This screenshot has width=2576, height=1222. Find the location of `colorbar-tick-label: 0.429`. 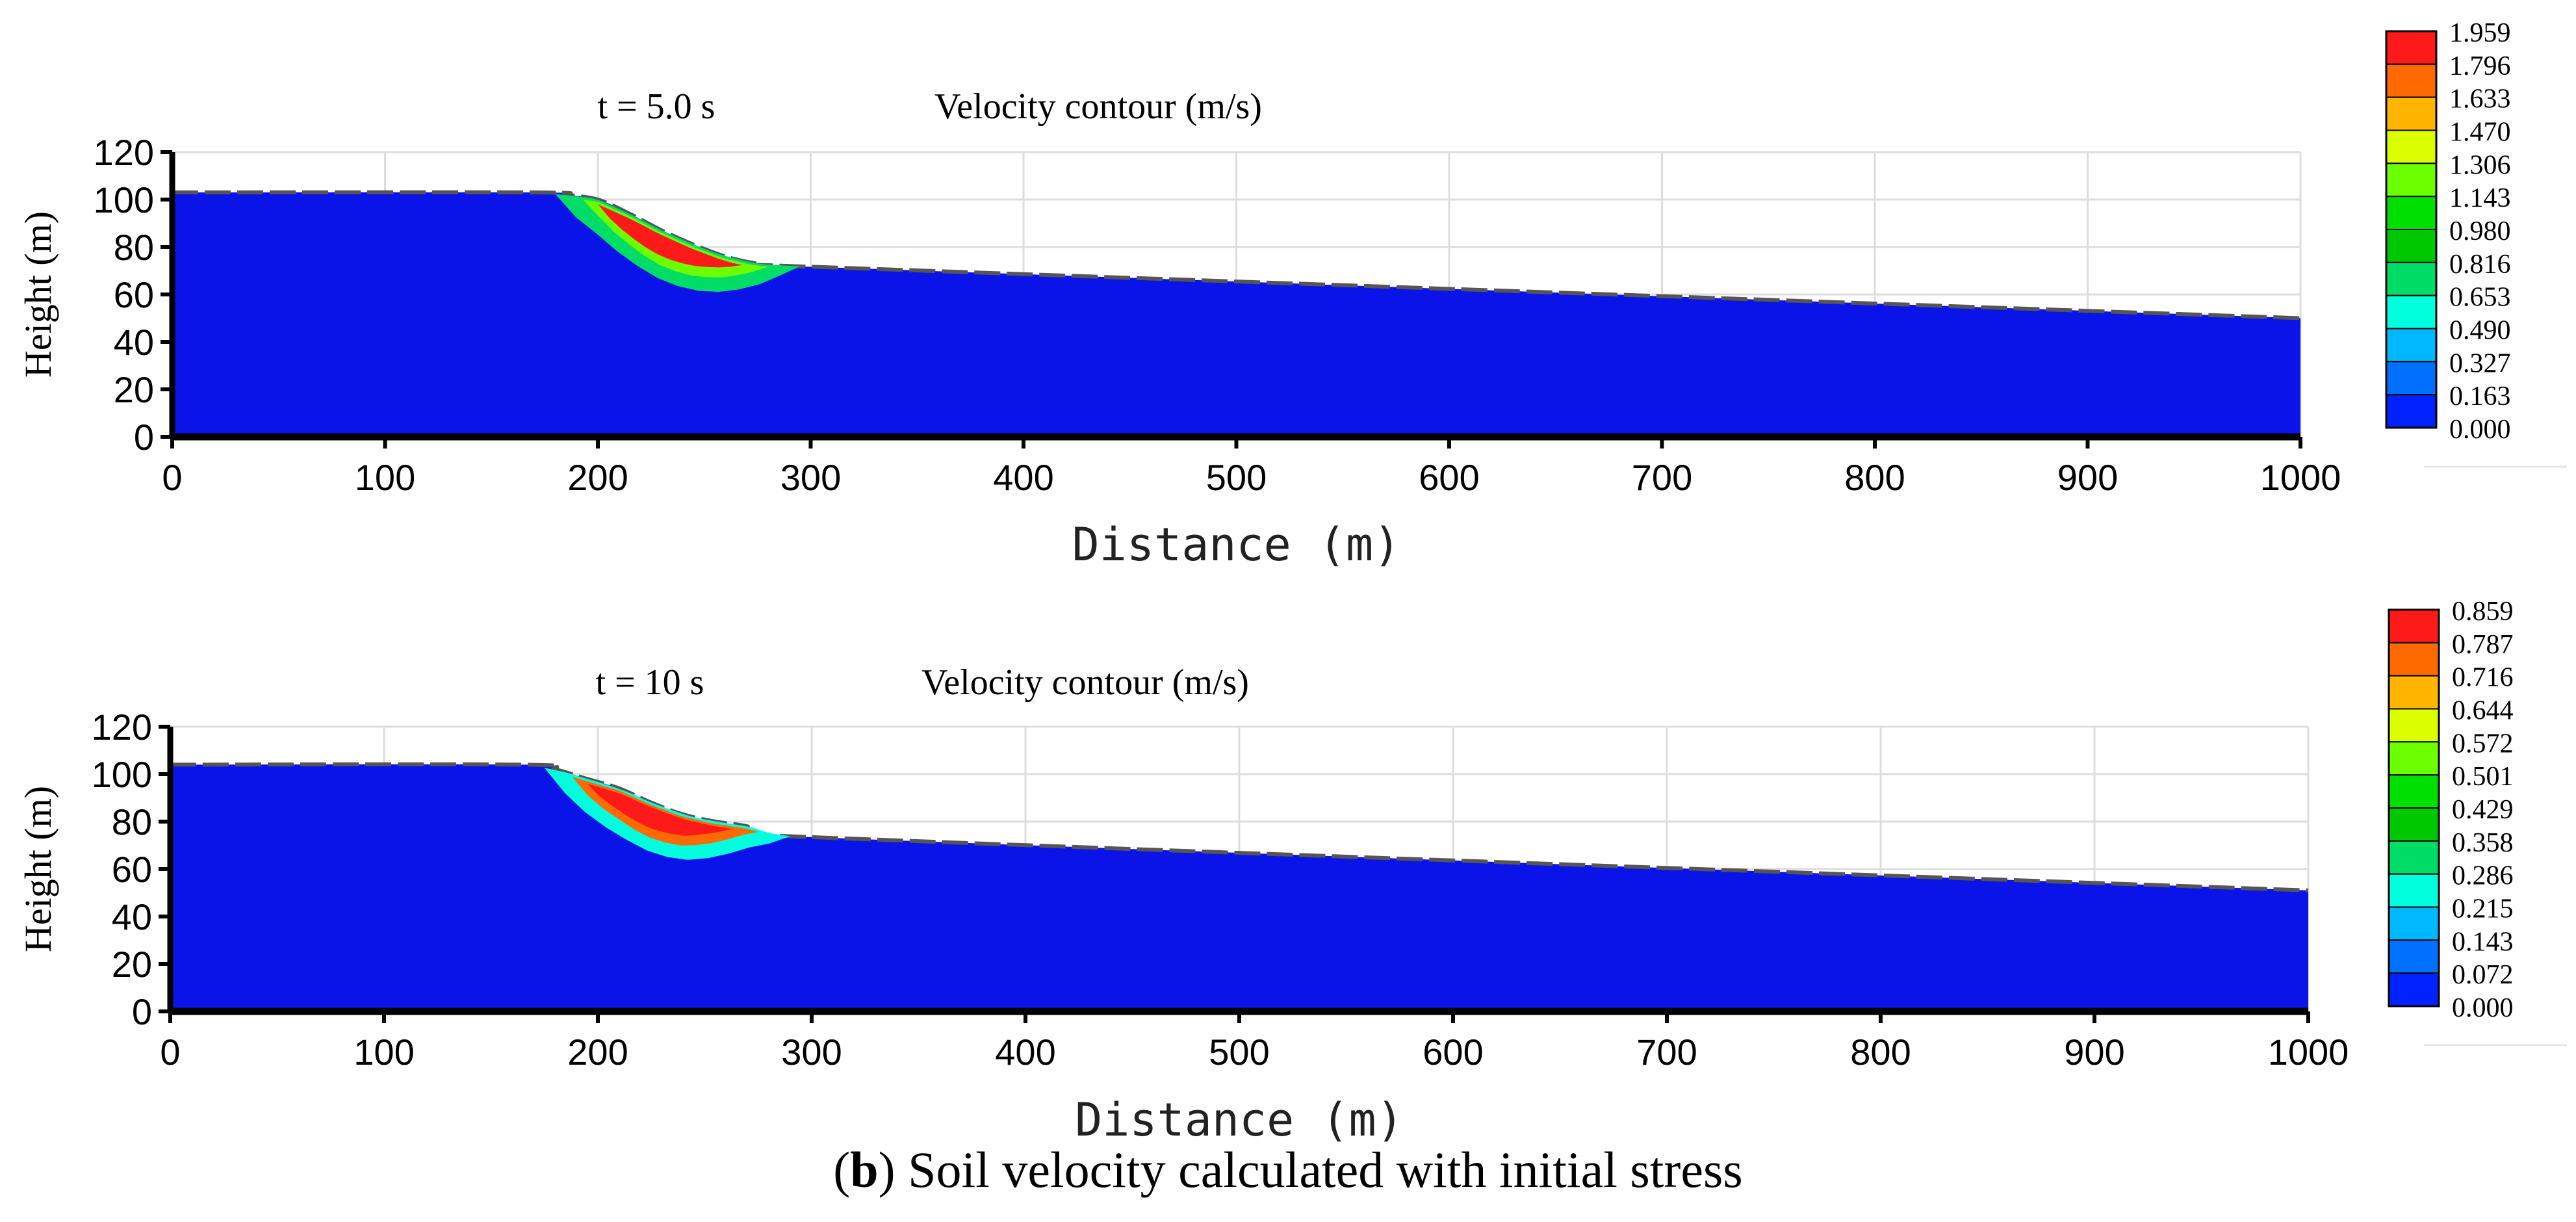

colorbar-tick-label: 0.429 is located at coordinates (2483, 810).